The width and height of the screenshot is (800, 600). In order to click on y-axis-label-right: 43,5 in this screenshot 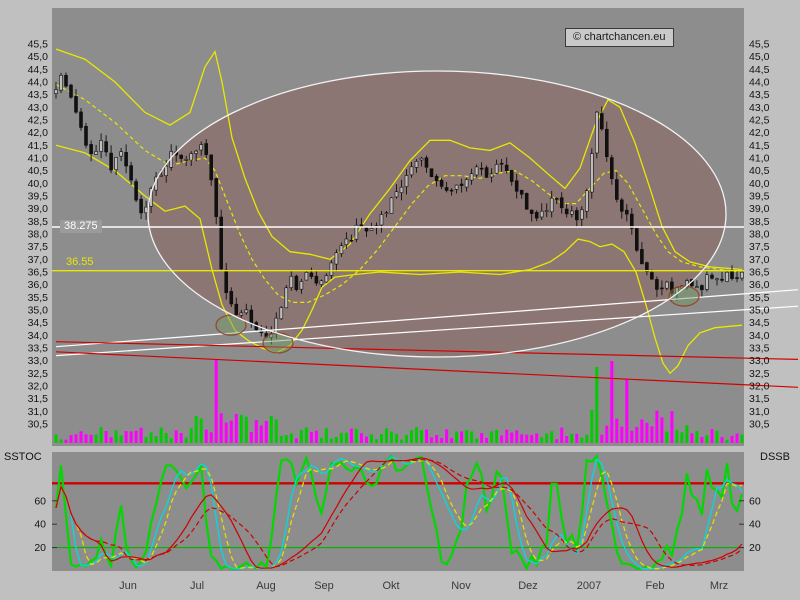, I will do `click(759, 95)`.